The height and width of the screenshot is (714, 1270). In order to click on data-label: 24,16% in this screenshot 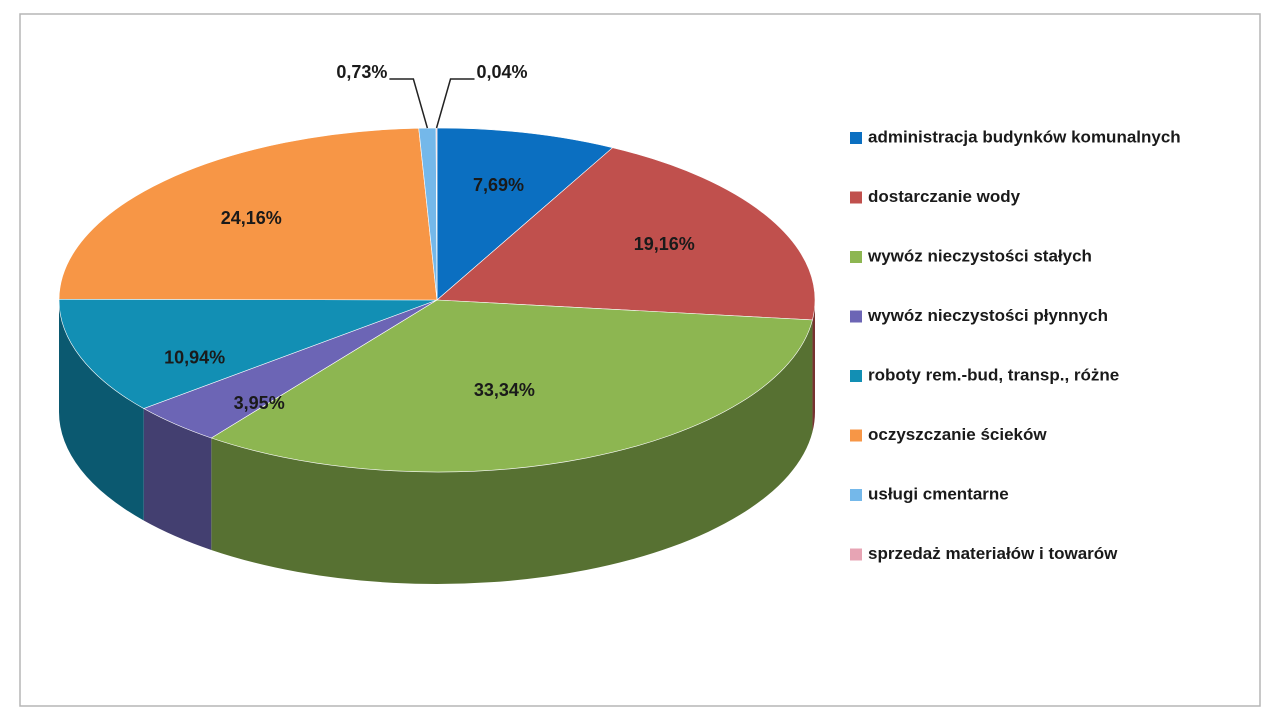, I will do `click(251, 218)`.